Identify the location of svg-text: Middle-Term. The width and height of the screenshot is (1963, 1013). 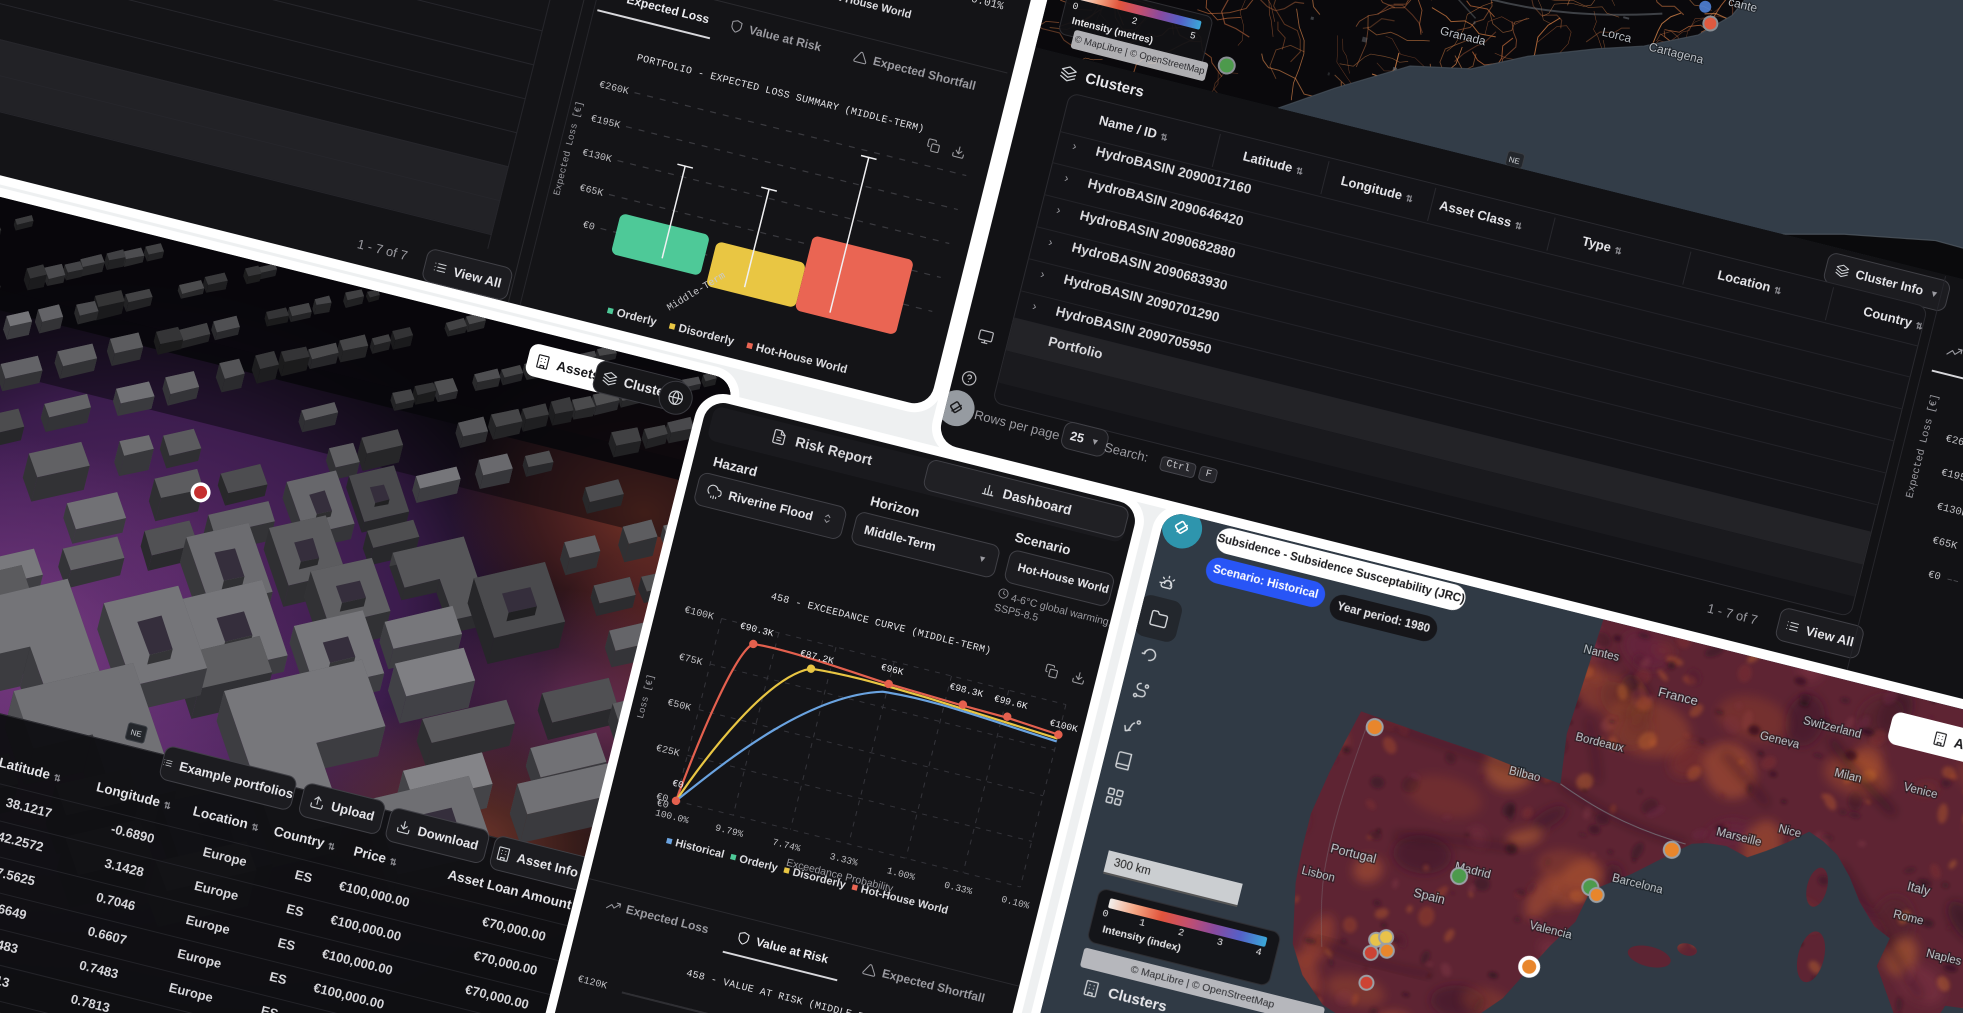
(696, 292).